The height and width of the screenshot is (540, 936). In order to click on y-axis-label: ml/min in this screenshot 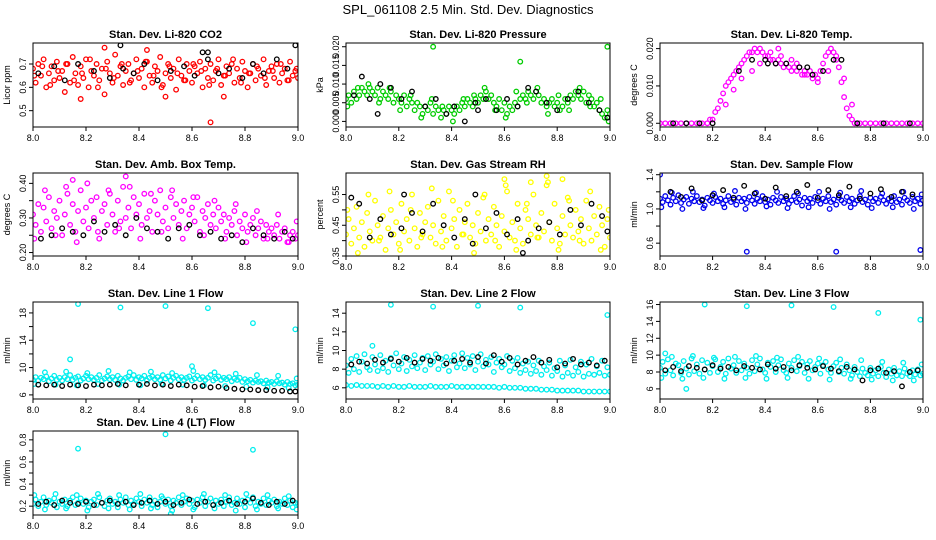, I will do `click(320, 350)`.